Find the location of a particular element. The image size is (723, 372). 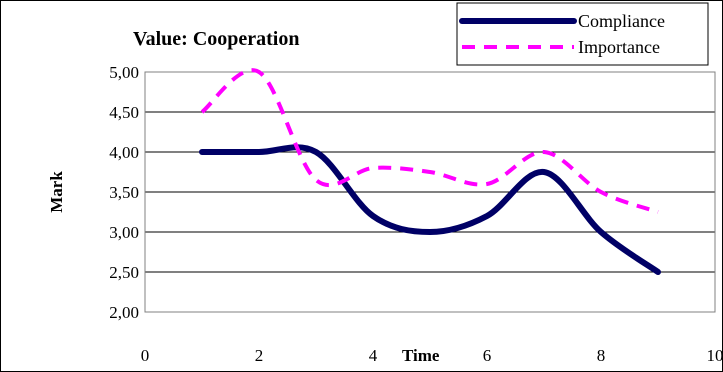

y-tick-label: 4,50 is located at coordinates (124, 112).